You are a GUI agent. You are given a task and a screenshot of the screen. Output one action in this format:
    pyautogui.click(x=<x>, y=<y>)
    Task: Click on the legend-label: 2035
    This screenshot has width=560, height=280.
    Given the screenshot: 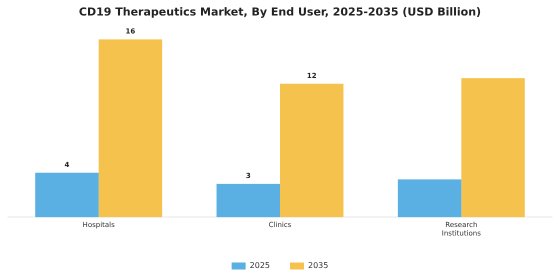 What is the action you would take?
    pyautogui.click(x=318, y=265)
    